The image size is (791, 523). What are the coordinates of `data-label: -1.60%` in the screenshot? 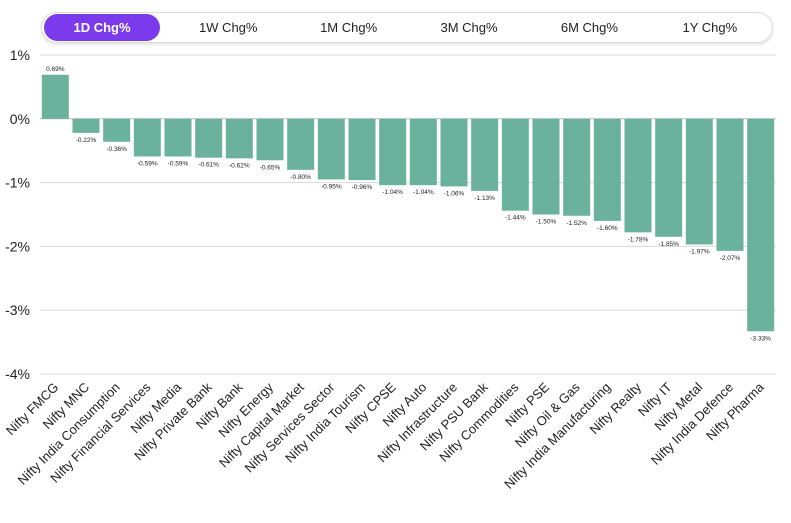 It's located at (607, 228).